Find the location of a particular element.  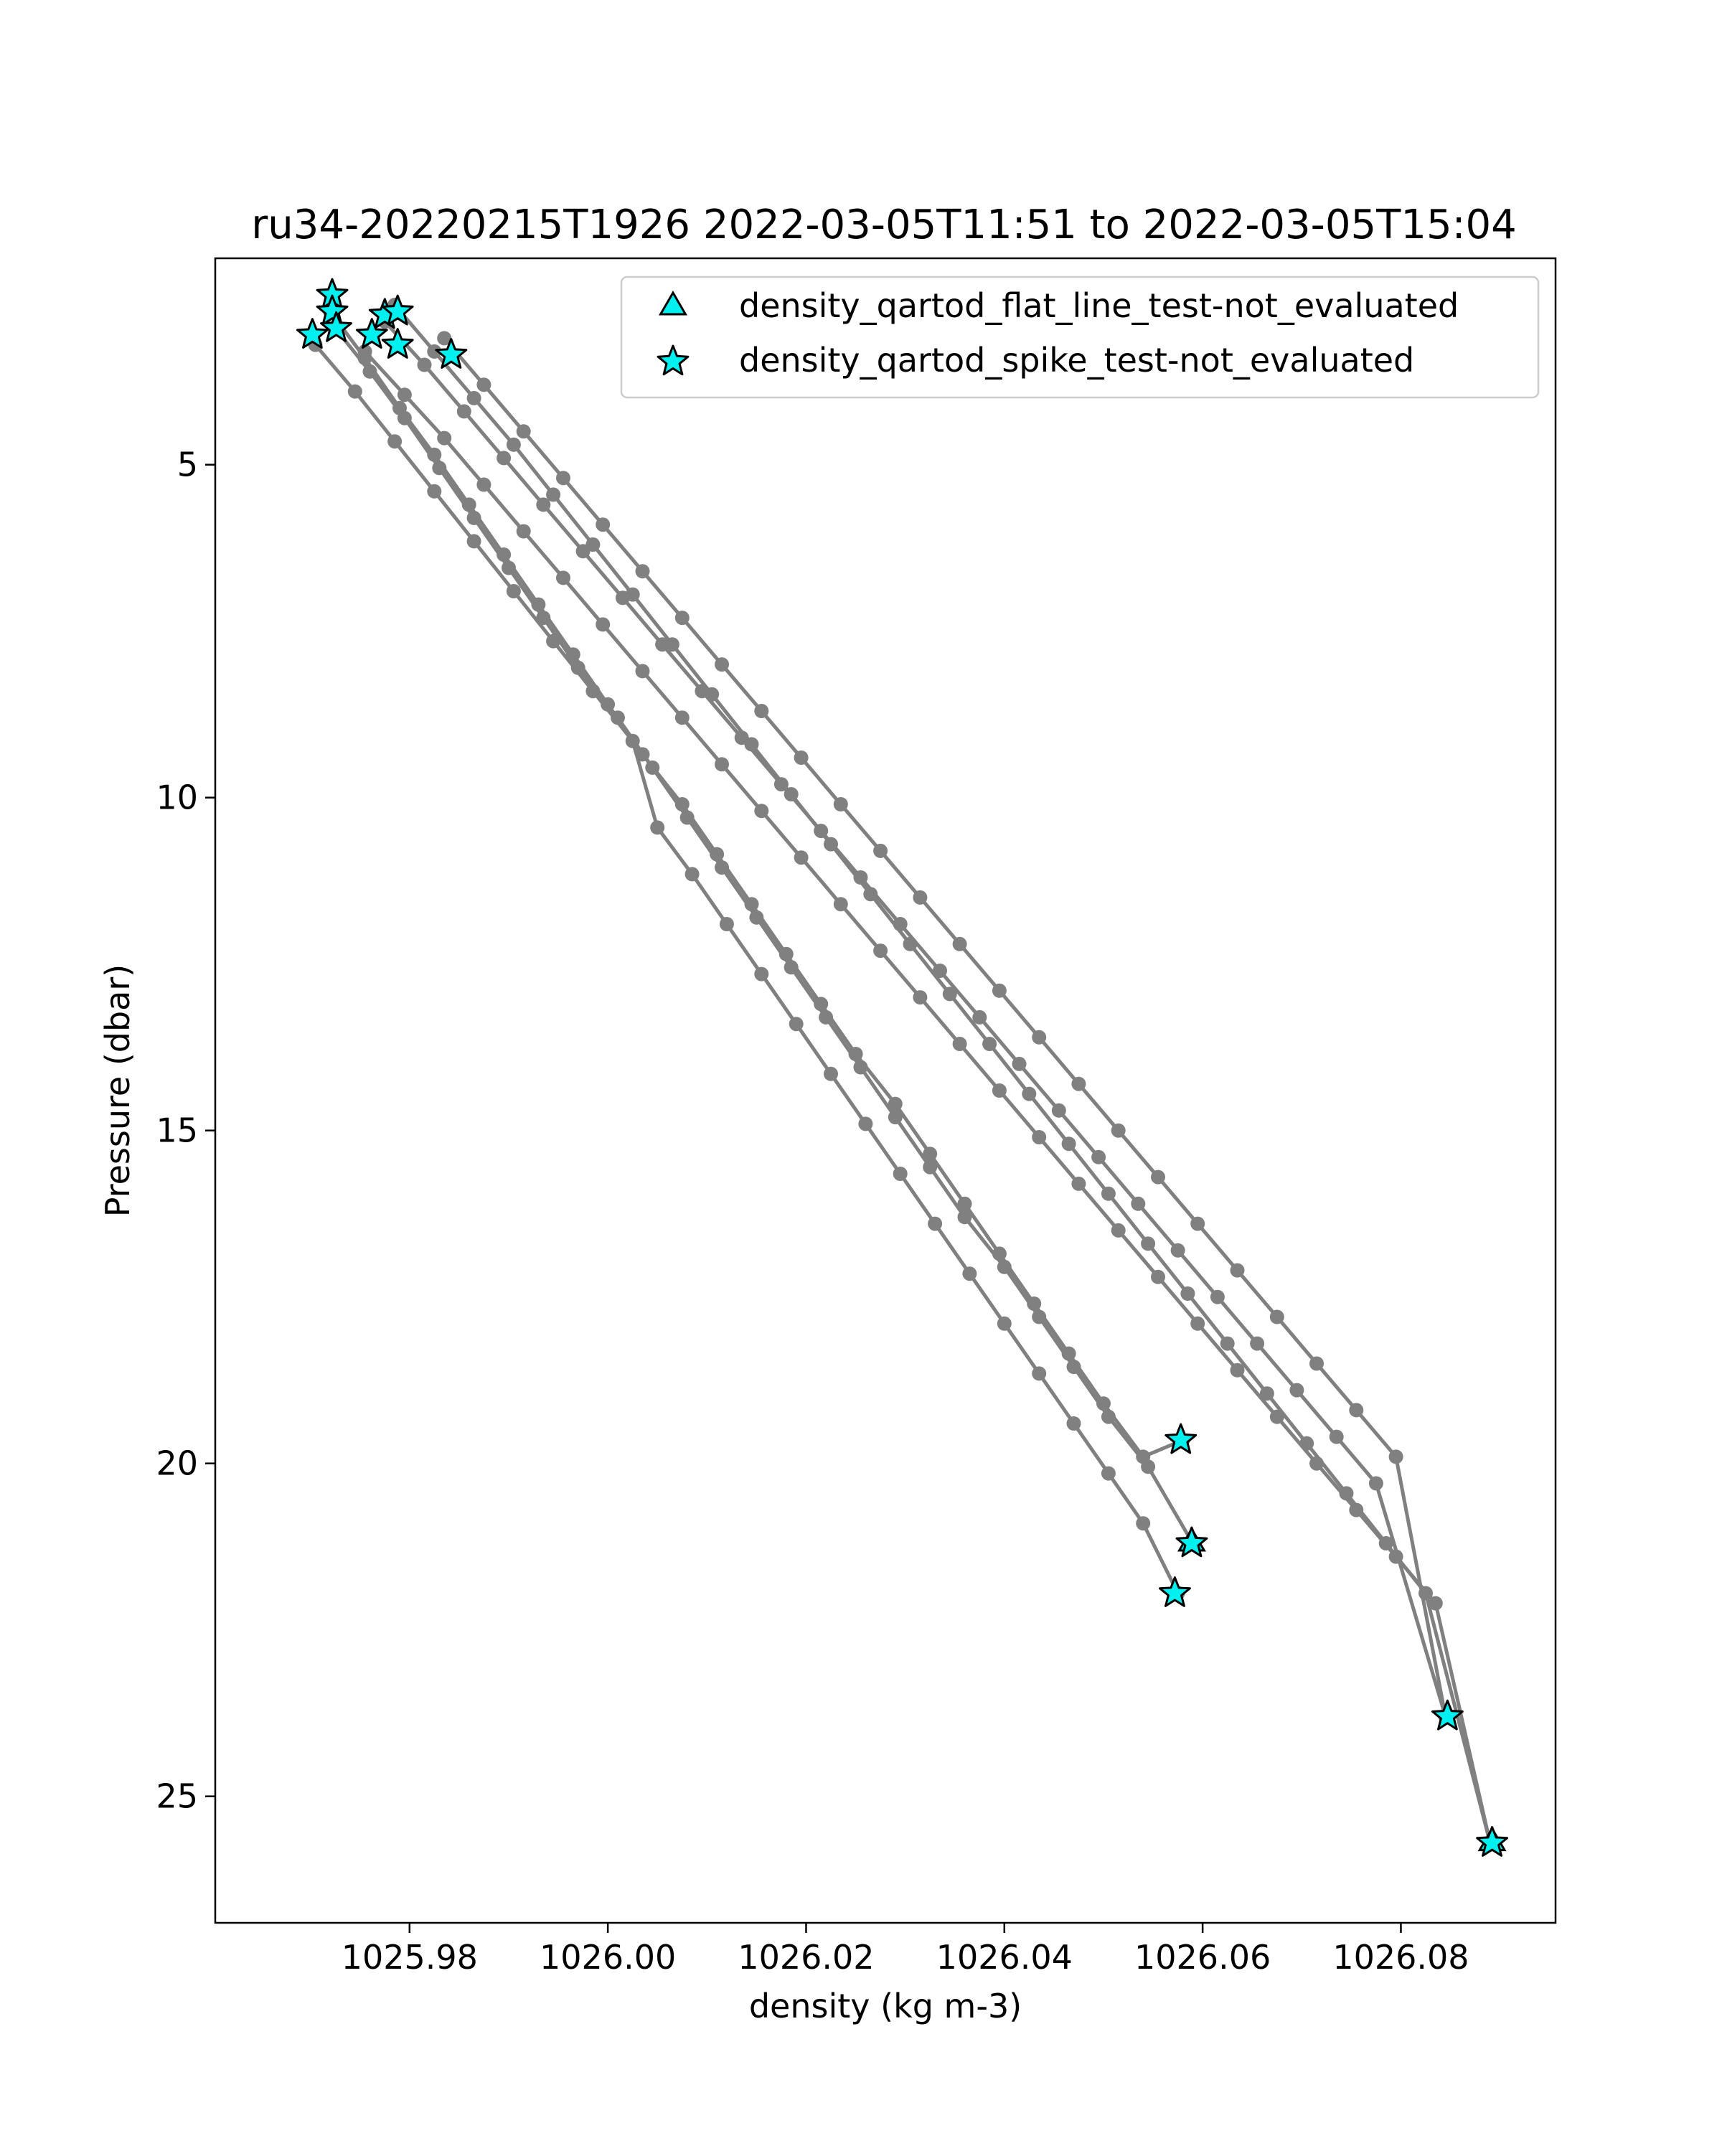

x-axis-label: density (kg m-3) is located at coordinates (886, 2006).